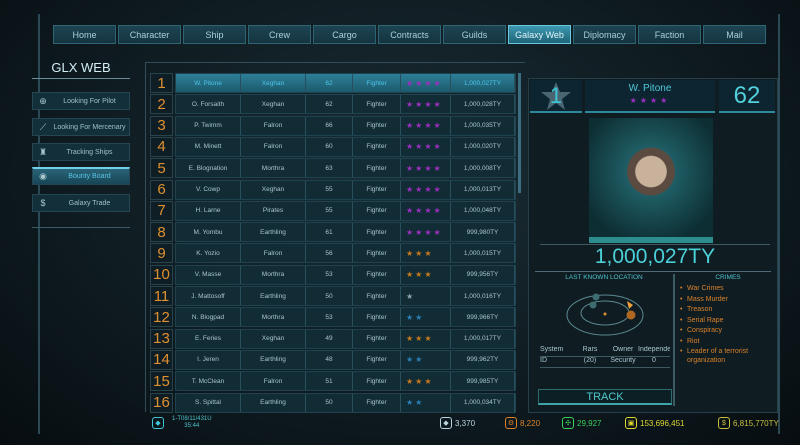 The width and height of the screenshot is (800, 445). Describe the element at coordinates (539, 34) in the screenshot. I see `tab-galaxy-web: Galaxy Web` at that location.